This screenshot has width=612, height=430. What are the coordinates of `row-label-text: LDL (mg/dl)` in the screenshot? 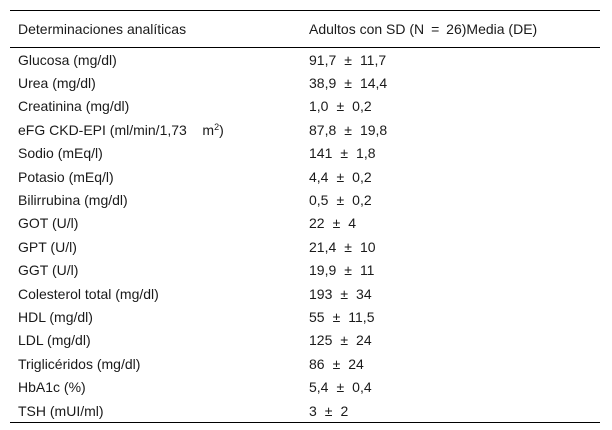 It's located at (54, 340).